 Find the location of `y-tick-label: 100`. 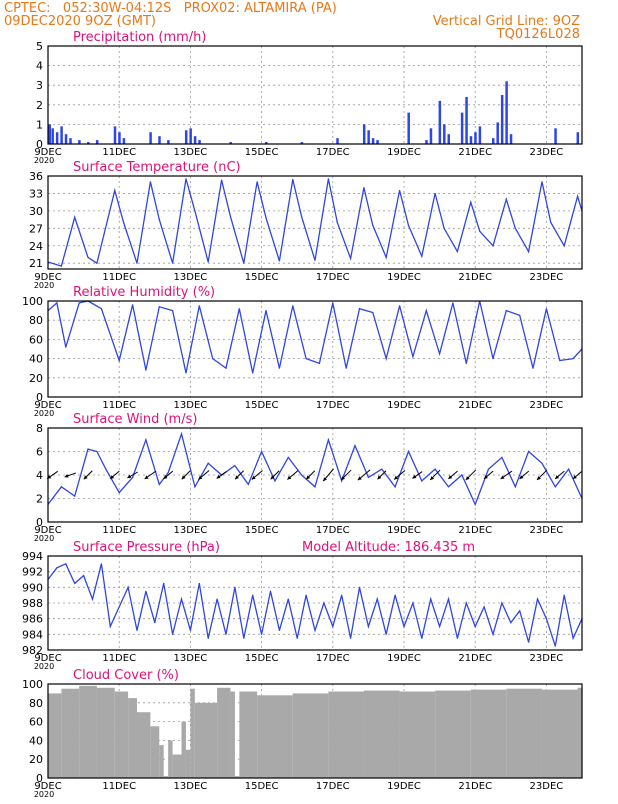

y-tick-label: 100 is located at coordinates (32, 301).